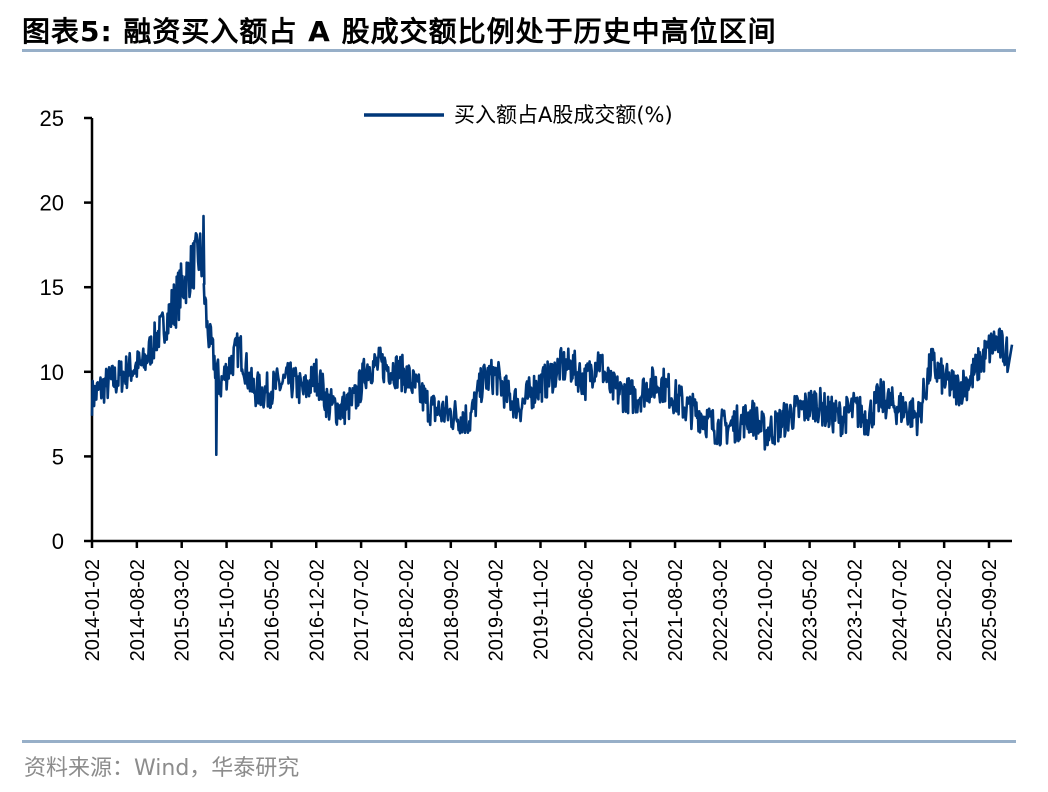  What do you see at coordinates (542, 609) in the screenshot?
I see `x-tick-label: 2019-11-02` at bounding box center [542, 609].